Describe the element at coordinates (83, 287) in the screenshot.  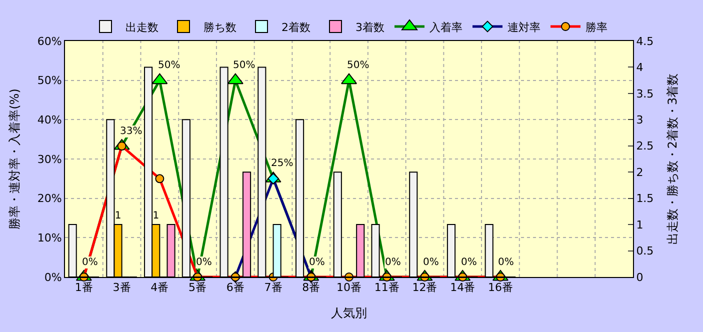
I see `x-tick-label: 1番` at that location.